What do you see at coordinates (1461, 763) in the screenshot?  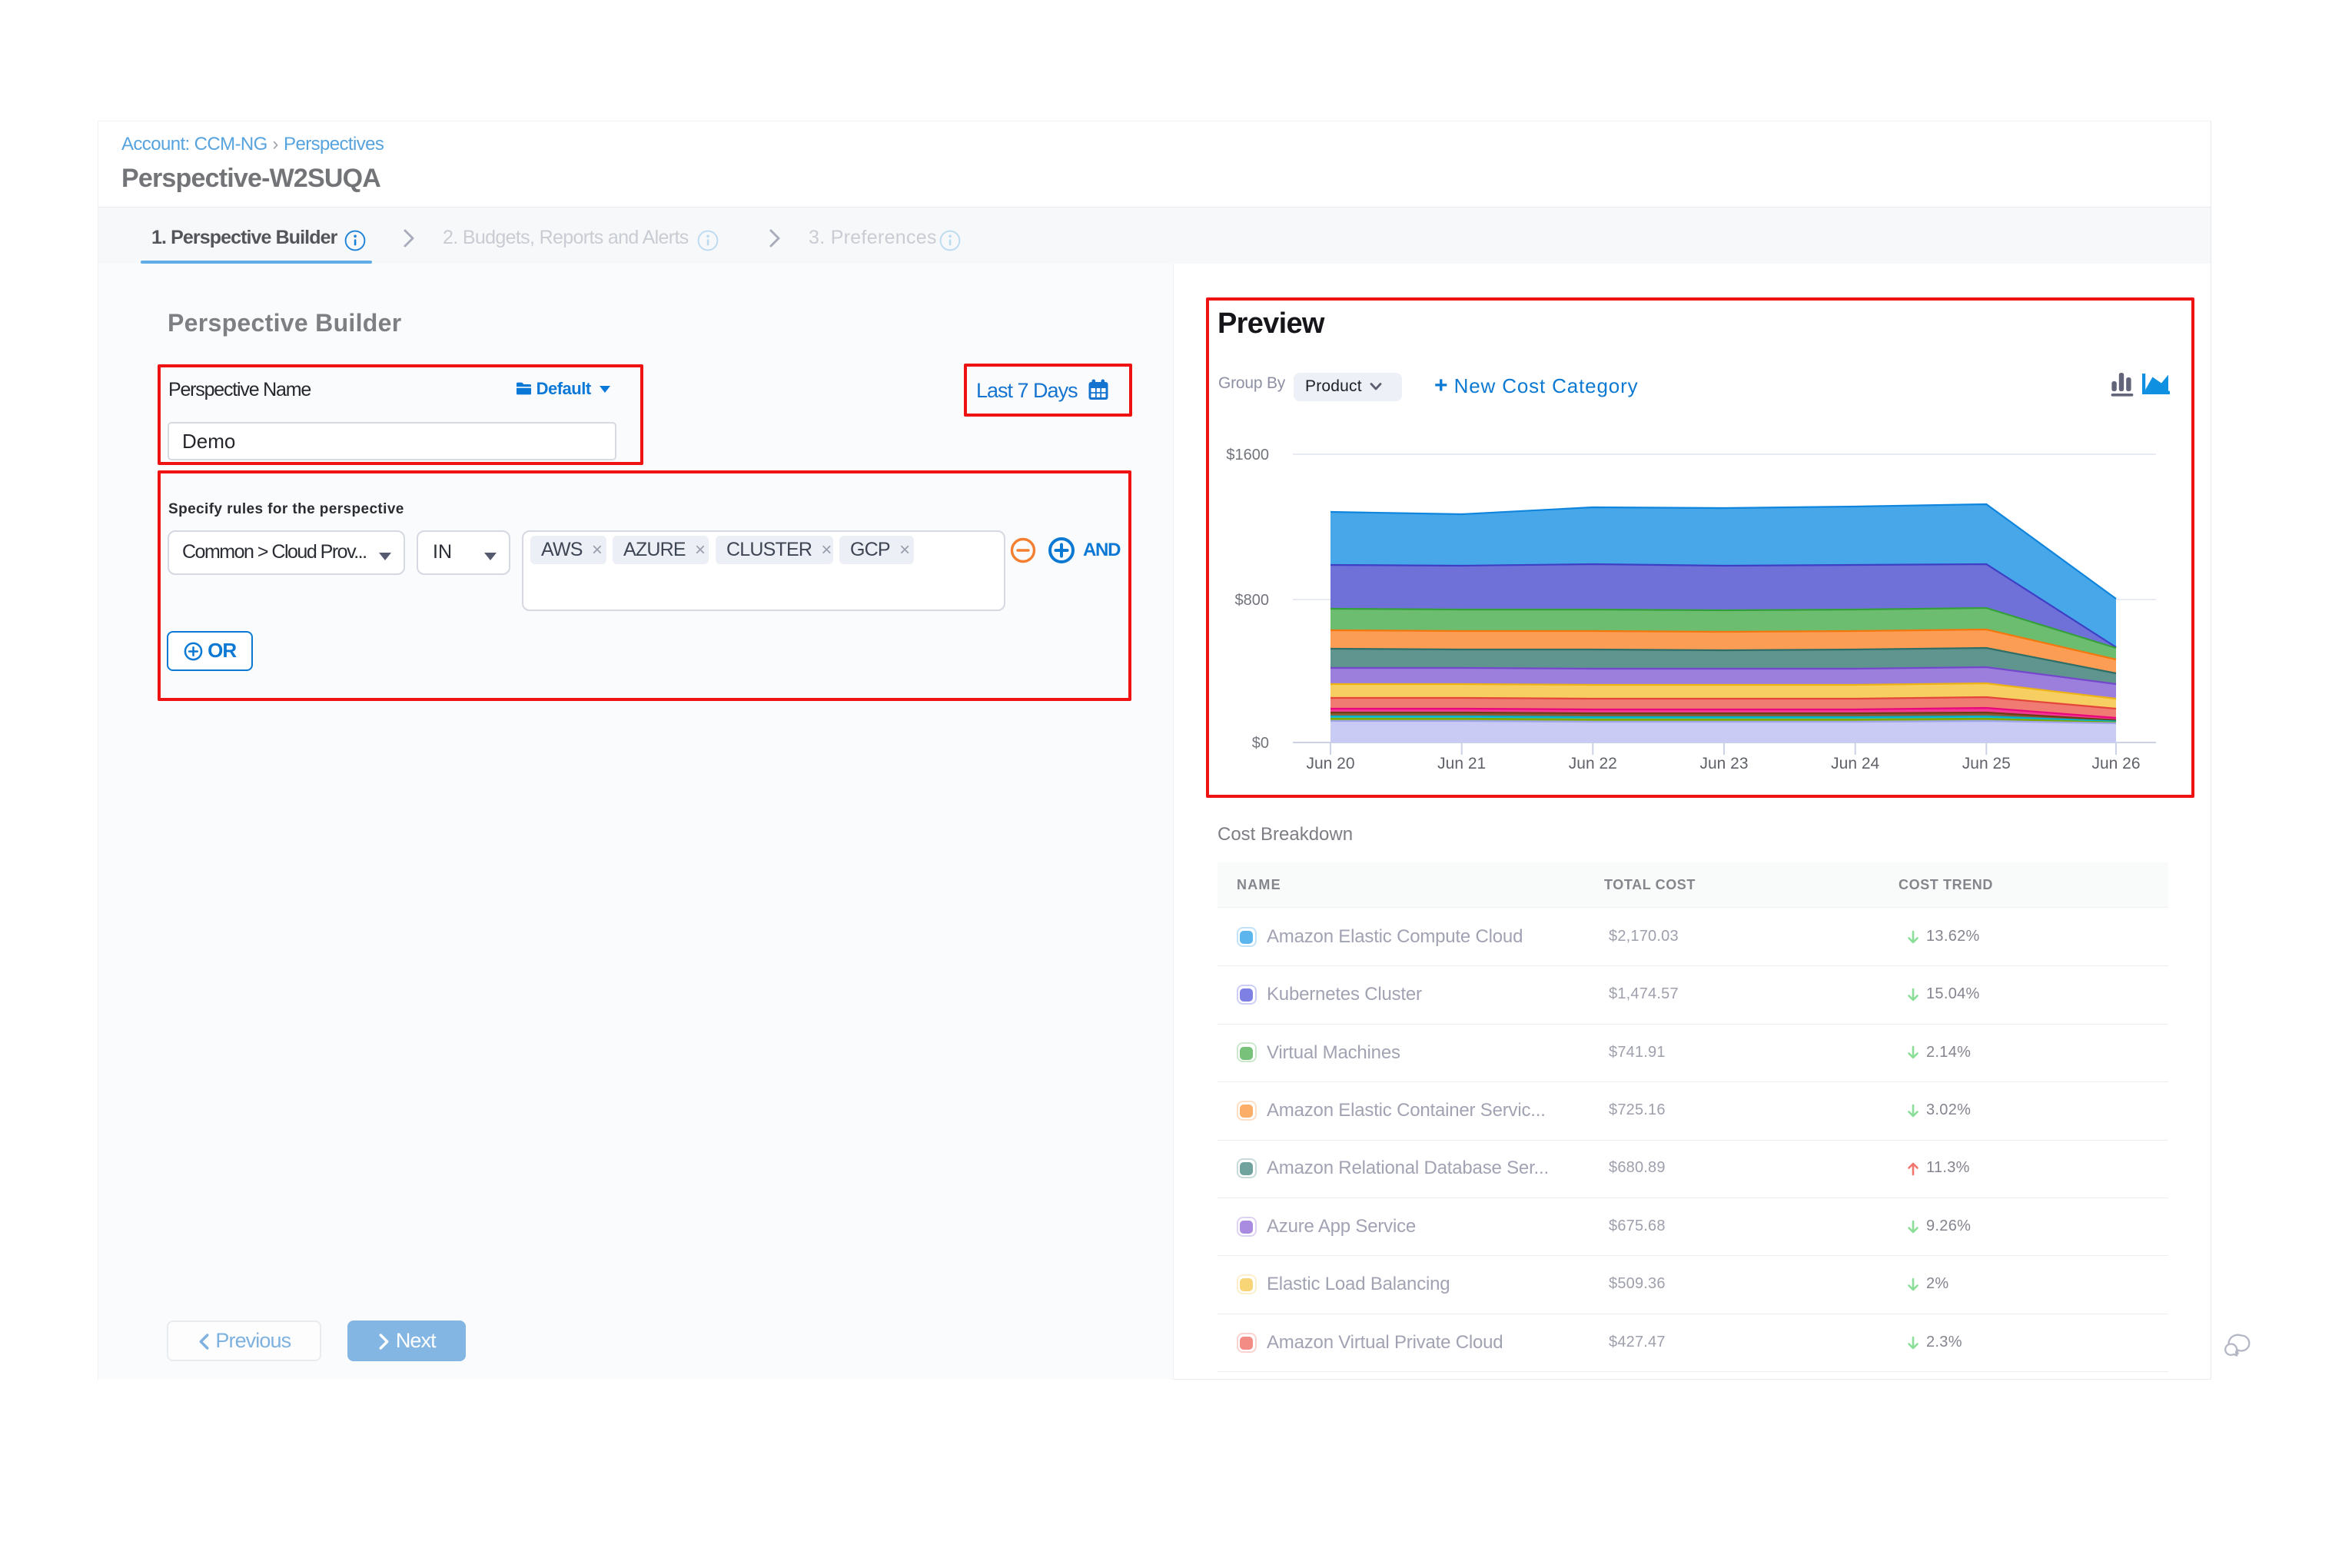 I see `svg-text: Jun 21` at bounding box center [1461, 763].